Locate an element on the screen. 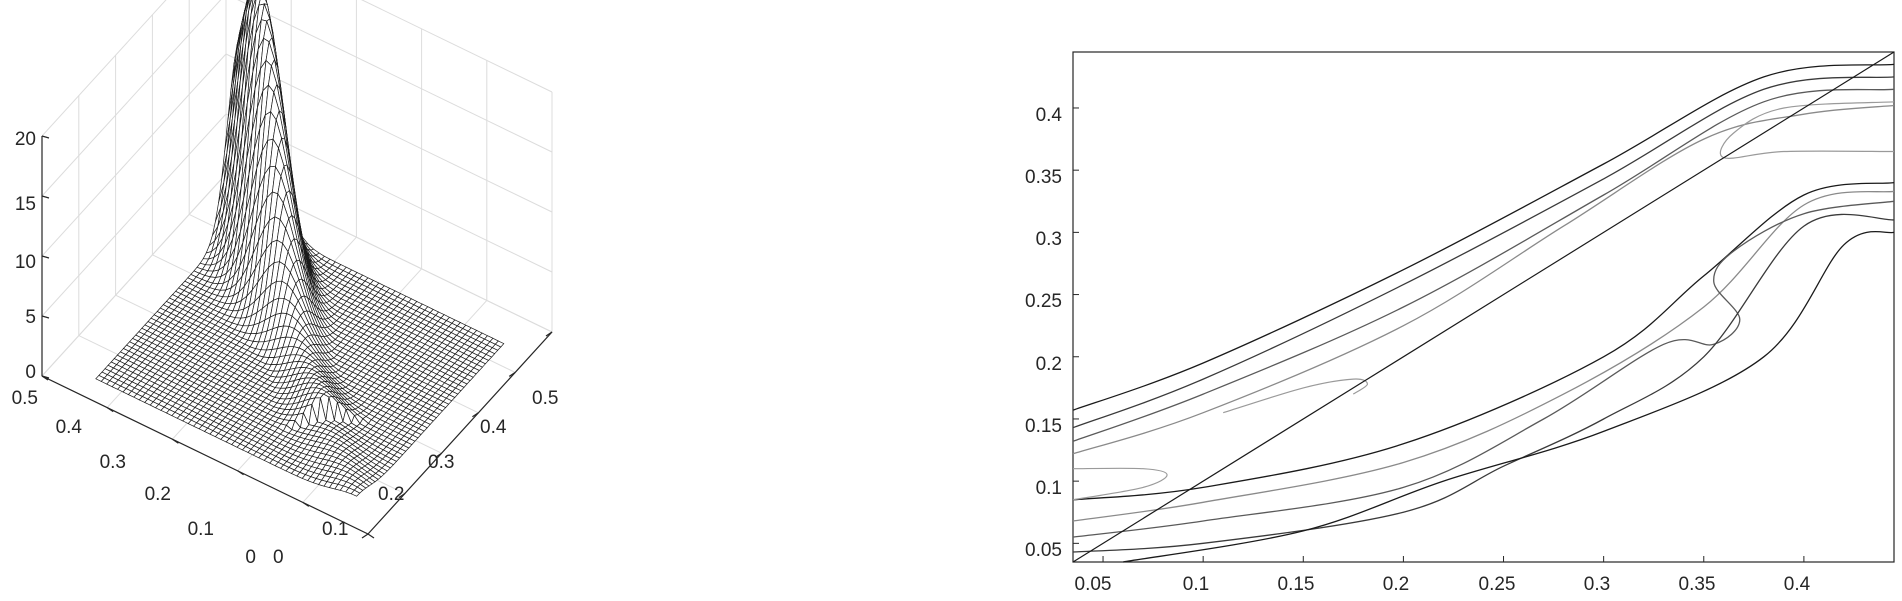 The height and width of the screenshot is (601, 1902). x-tick-label: 0.15 is located at coordinates (1296, 584).